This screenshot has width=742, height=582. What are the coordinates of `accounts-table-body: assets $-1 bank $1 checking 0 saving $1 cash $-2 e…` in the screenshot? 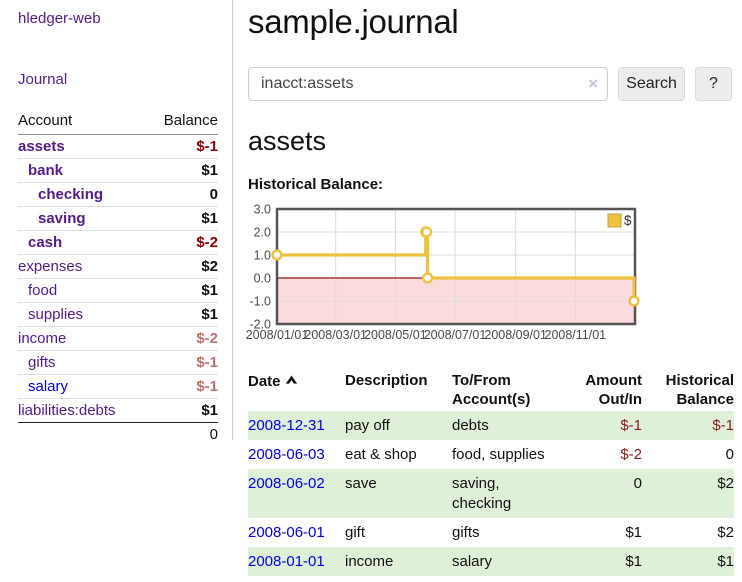 It's located at (118, 290).